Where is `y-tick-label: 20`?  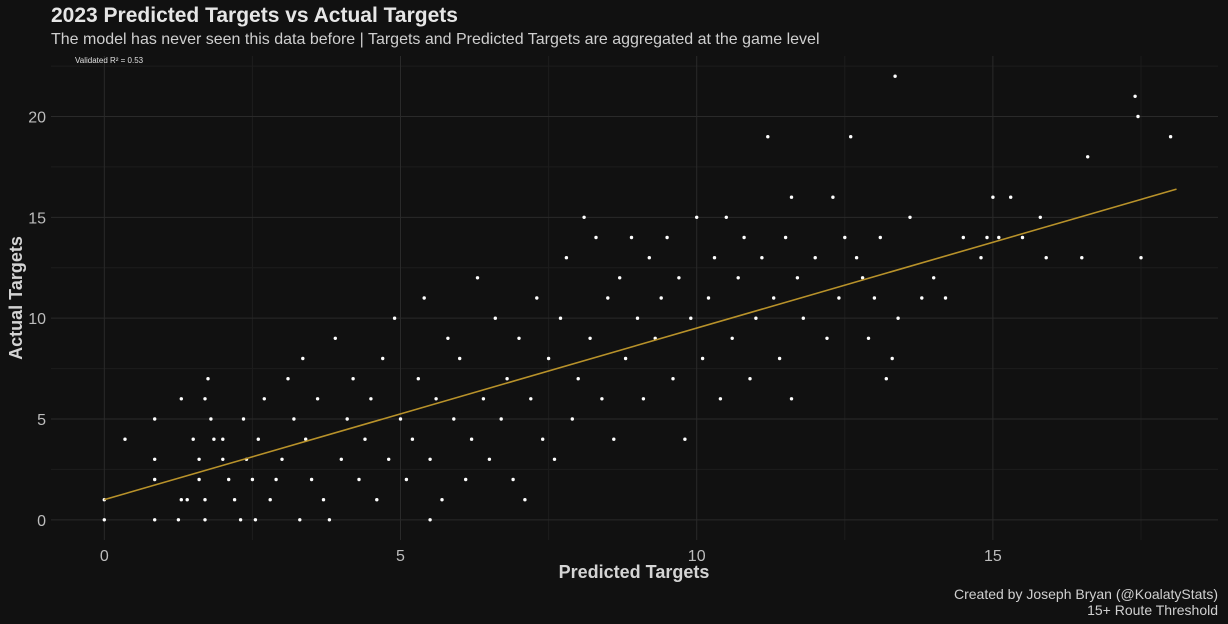 y-tick-label: 20 is located at coordinates (37, 118).